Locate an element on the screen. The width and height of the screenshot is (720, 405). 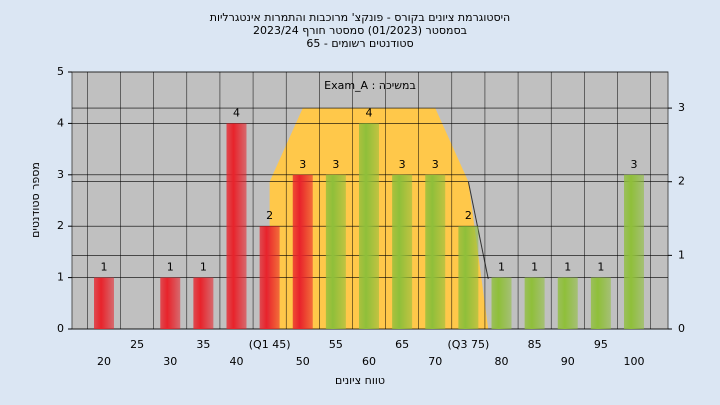
x-axis-label: טווח ציונים is located at coordinates (360, 380).